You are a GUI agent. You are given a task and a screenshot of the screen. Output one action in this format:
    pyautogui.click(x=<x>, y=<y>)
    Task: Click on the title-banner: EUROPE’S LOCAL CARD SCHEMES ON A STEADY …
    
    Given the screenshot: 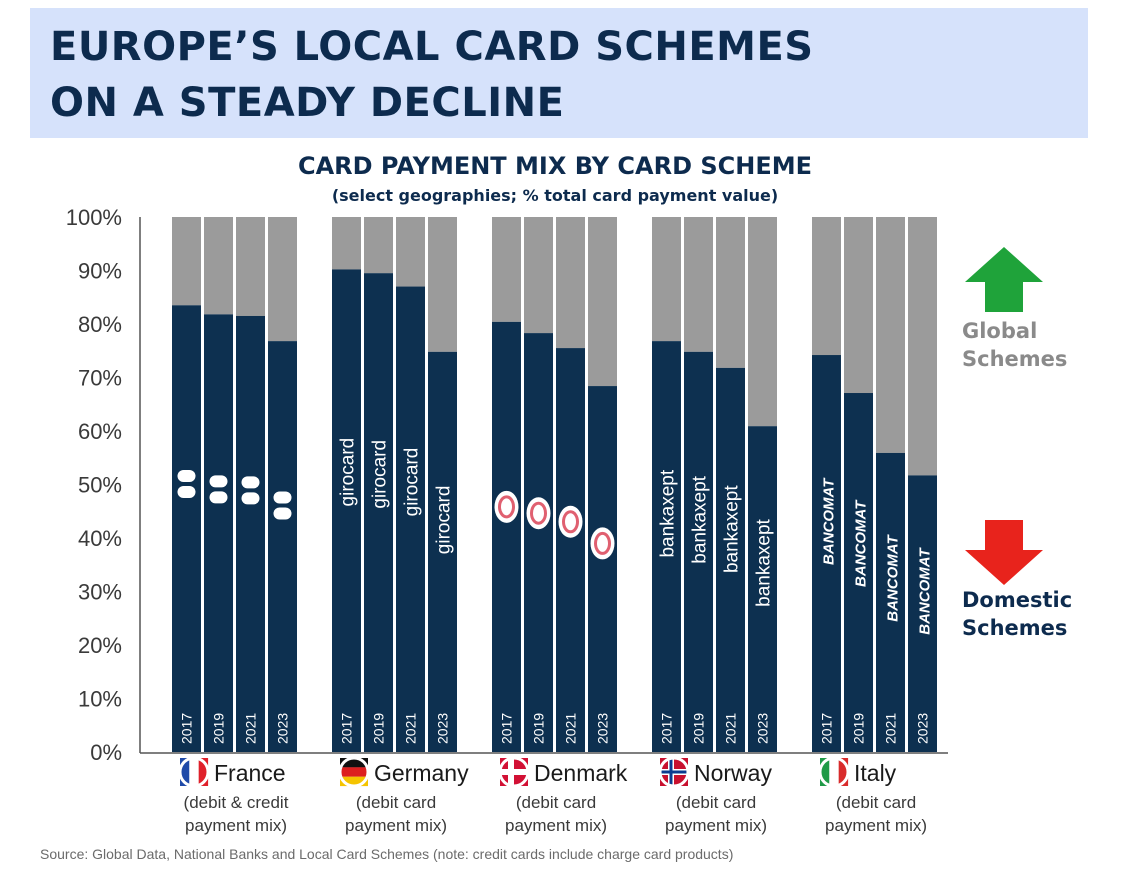 What is the action you would take?
    pyautogui.click(x=559, y=73)
    